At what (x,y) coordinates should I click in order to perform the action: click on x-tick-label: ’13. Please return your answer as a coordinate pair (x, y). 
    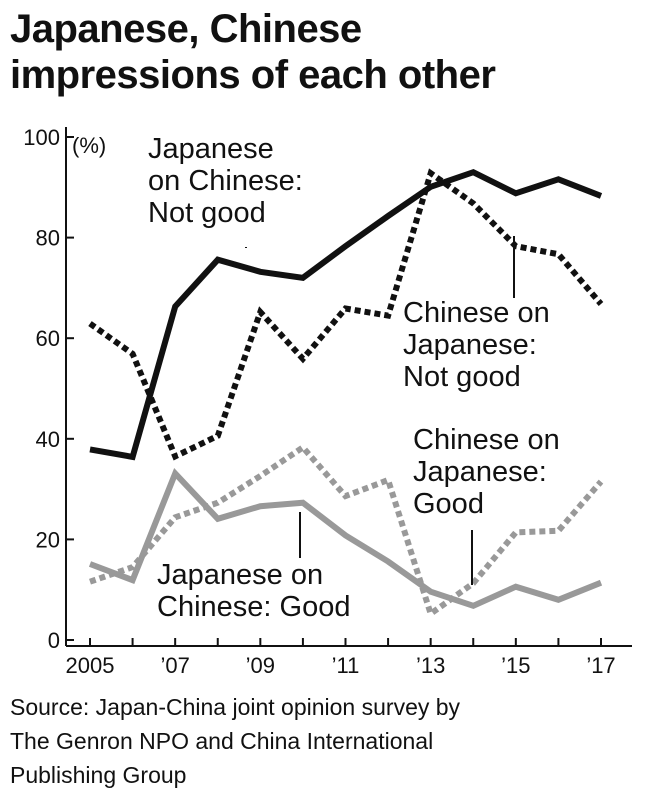
    Looking at the image, I should click on (430, 665).